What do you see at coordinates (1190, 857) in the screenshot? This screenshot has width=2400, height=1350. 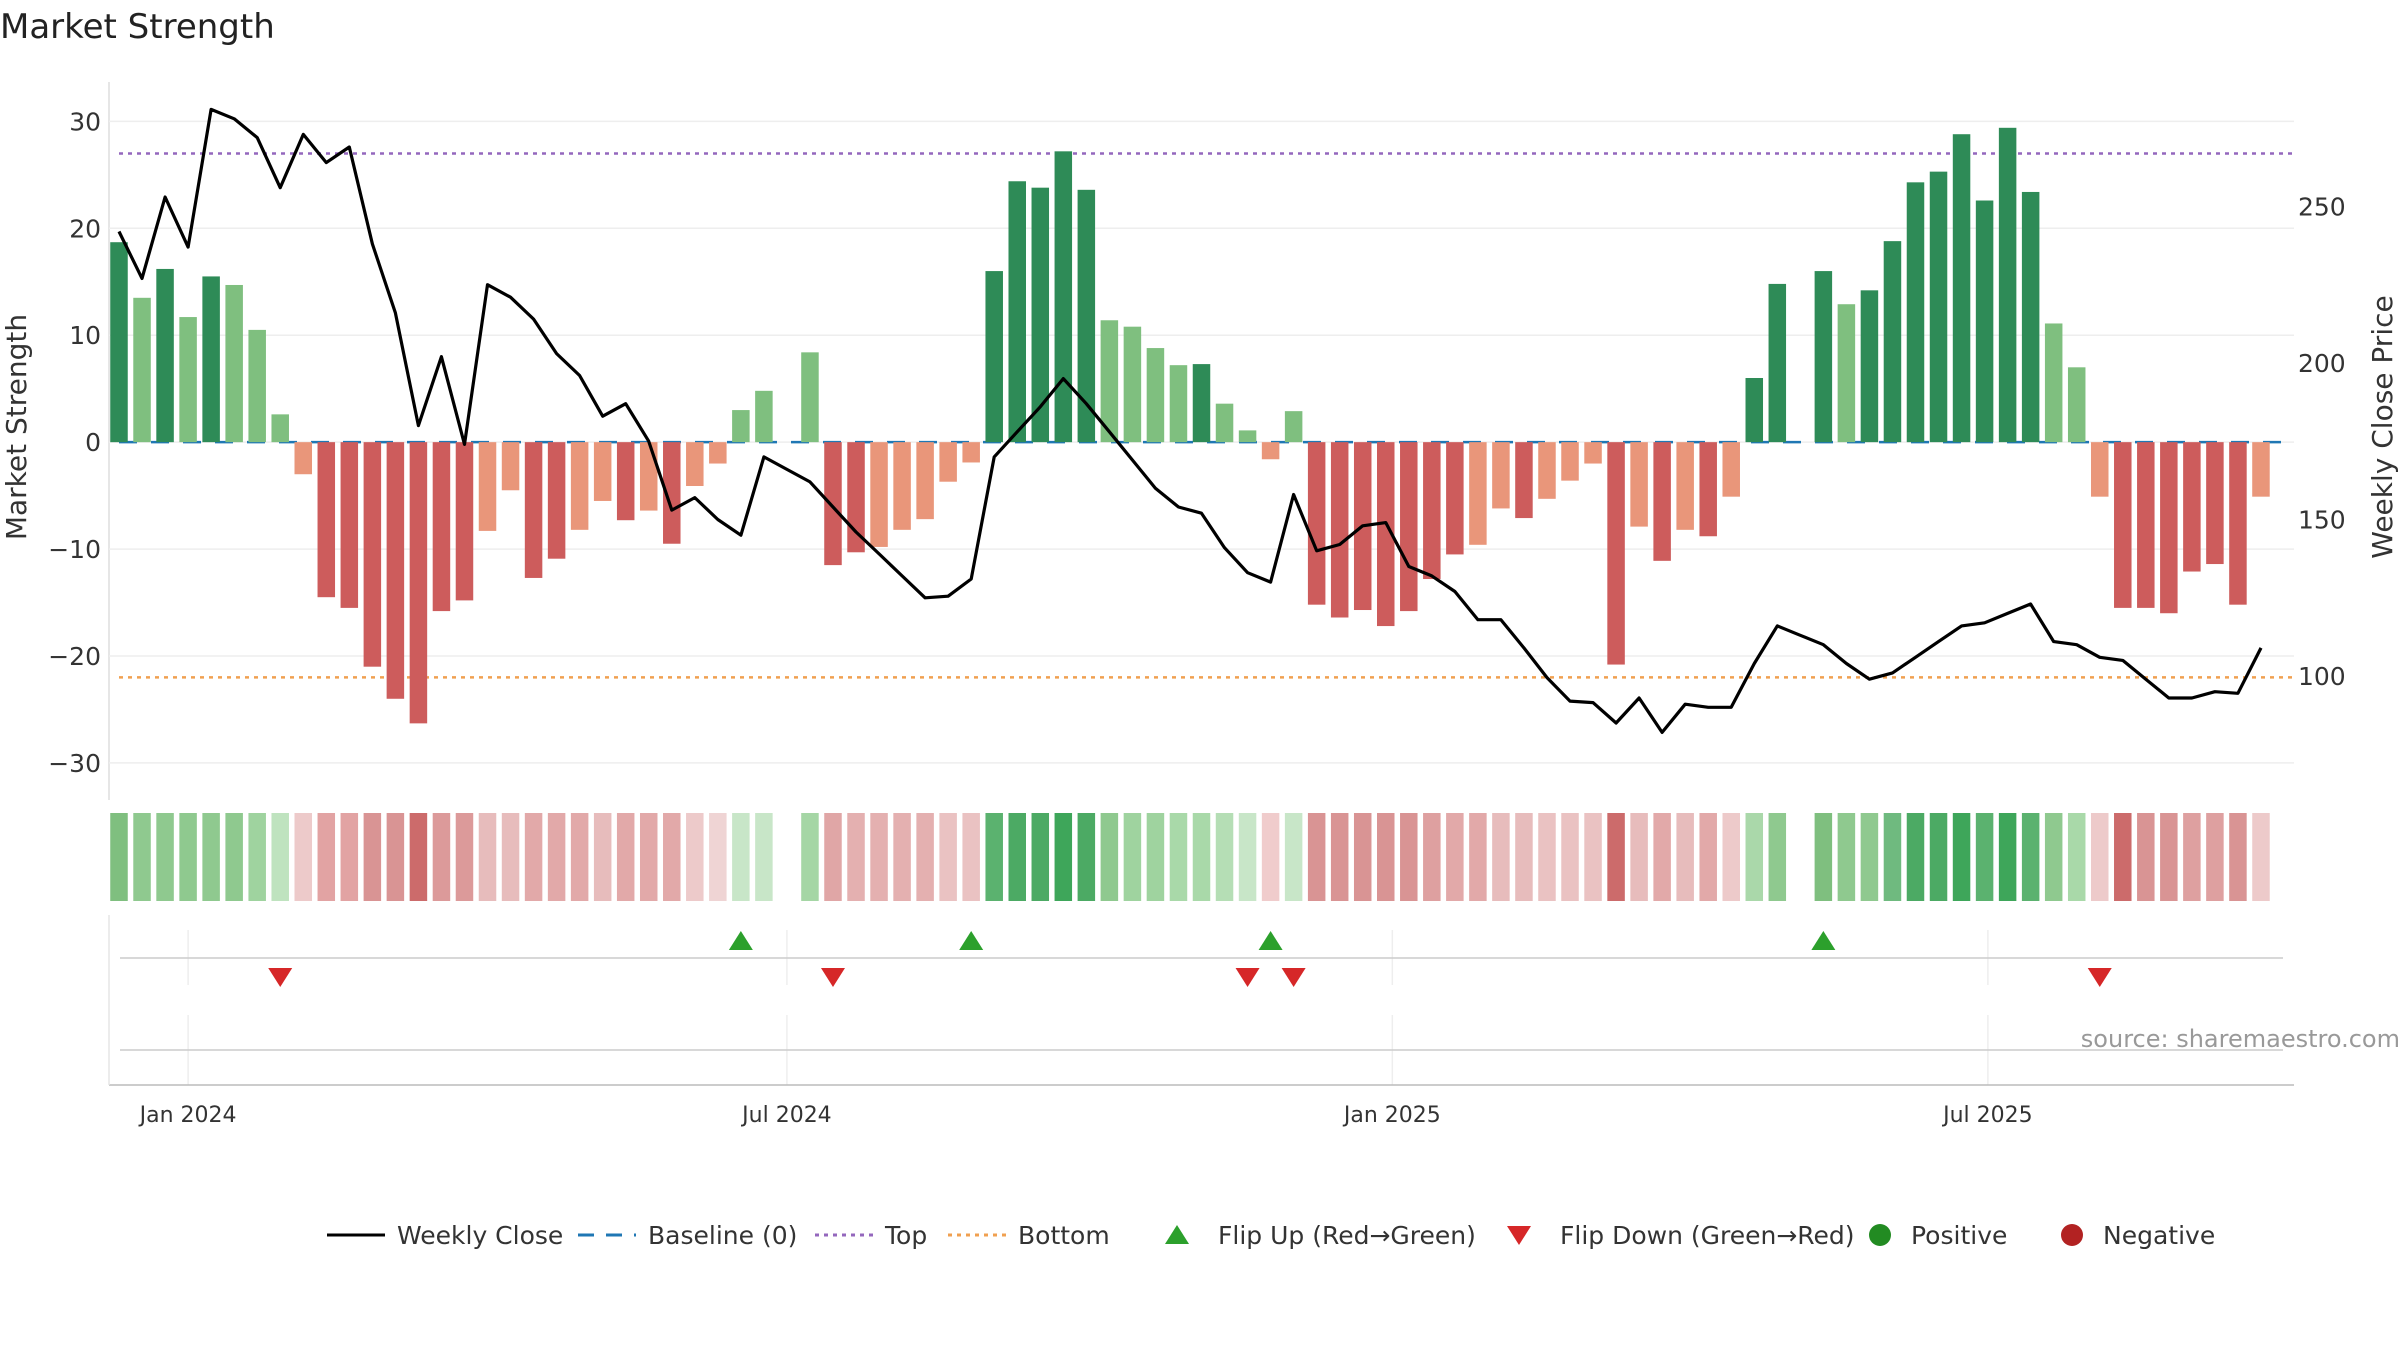 I see `strength-color-strip` at bounding box center [1190, 857].